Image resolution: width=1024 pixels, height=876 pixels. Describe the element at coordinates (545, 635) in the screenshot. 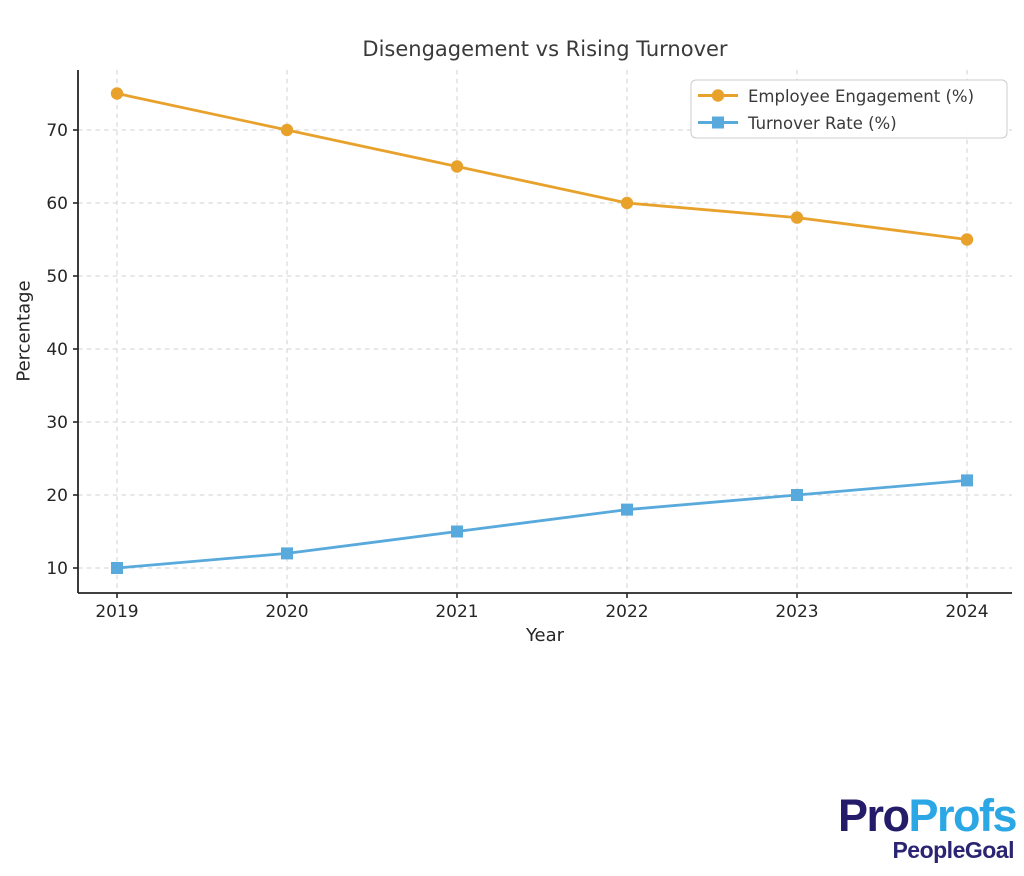

I see `x-axis-label: Year` at that location.